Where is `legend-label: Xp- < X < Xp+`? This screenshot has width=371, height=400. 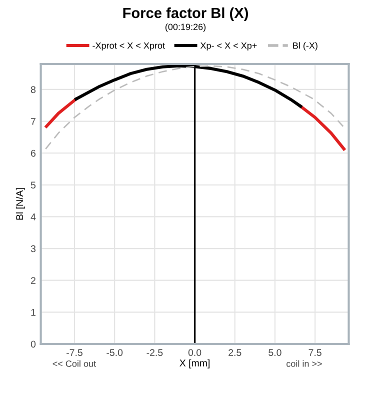
legend-label: Xp- < X < Xp+ is located at coordinates (228, 46).